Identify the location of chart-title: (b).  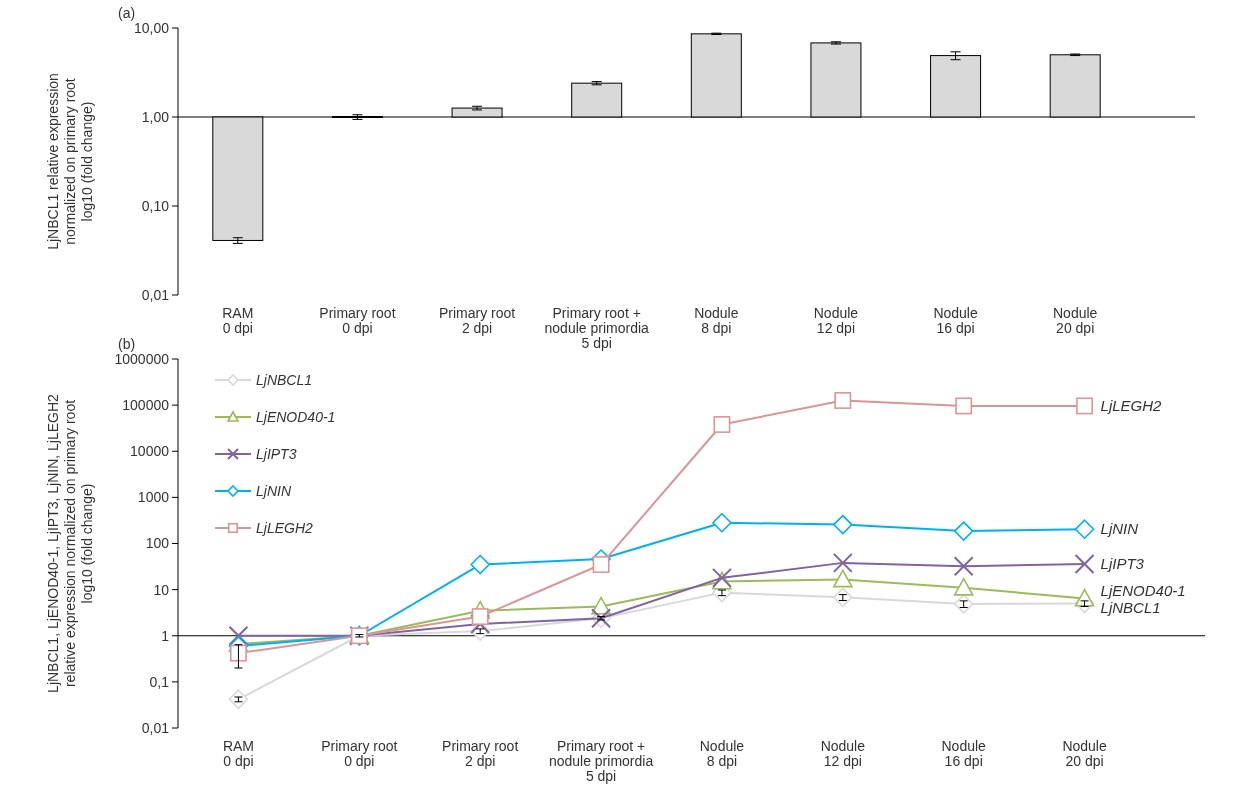
(127, 344).